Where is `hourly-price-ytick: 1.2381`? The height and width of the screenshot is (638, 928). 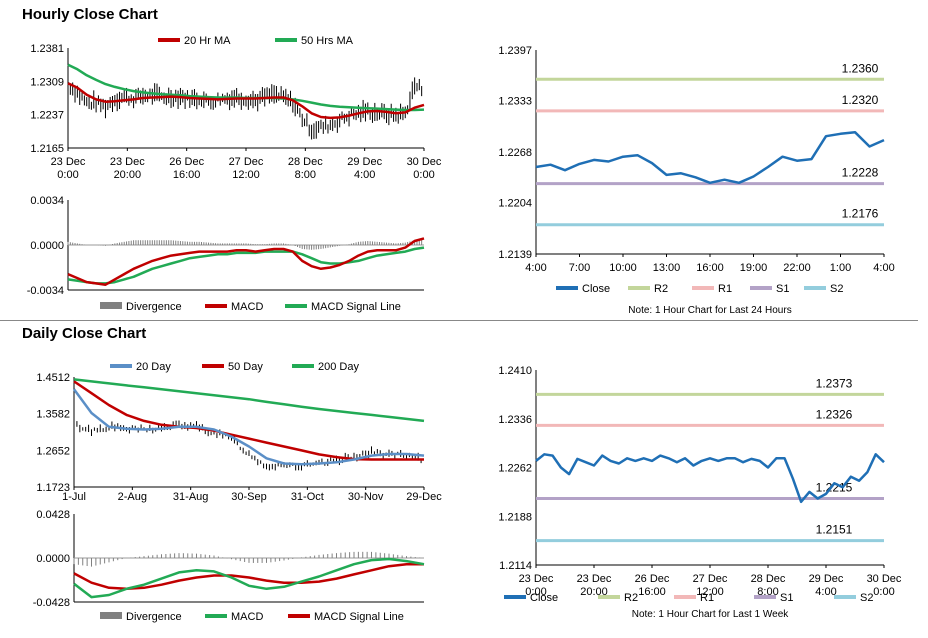 hourly-price-ytick: 1.2381 is located at coordinates (47, 49).